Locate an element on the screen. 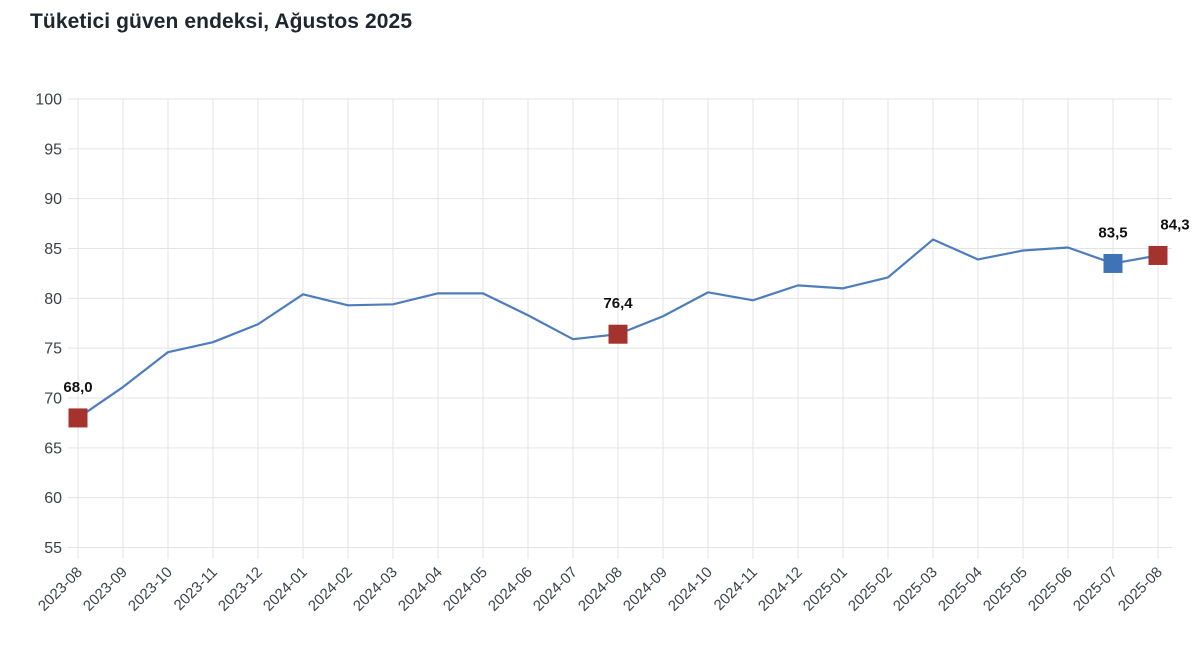 The width and height of the screenshot is (1200, 650). x-axis-label: 2024-01 is located at coordinates (285, 589).